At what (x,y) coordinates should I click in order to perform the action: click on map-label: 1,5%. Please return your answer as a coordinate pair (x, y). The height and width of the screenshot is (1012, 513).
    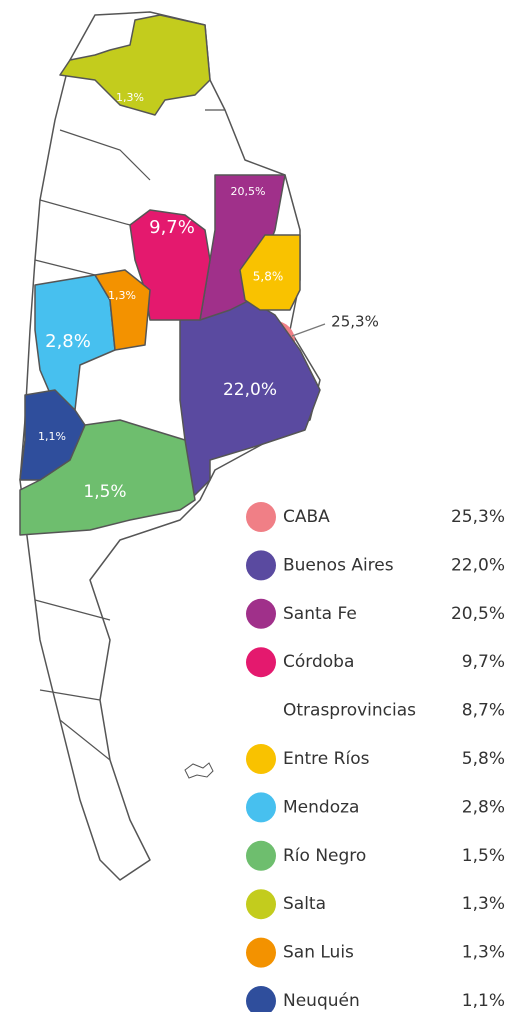
    Looking at the image, I should click on (104, 492).